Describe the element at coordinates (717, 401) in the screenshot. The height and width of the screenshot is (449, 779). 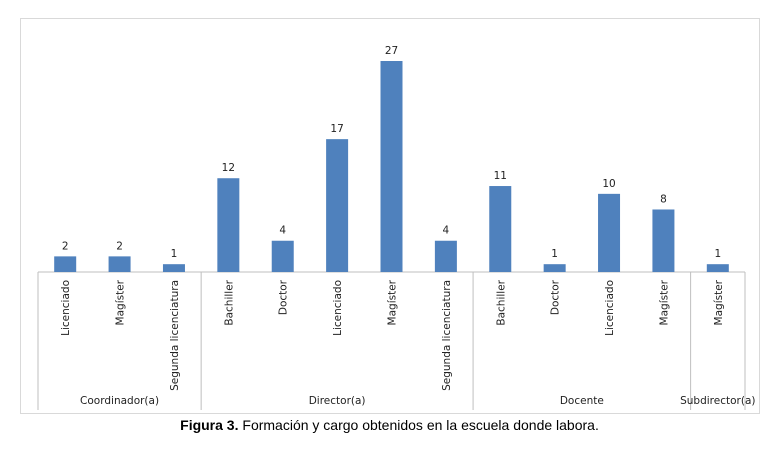
I see `group-label: Subdirector(a)` at that location.